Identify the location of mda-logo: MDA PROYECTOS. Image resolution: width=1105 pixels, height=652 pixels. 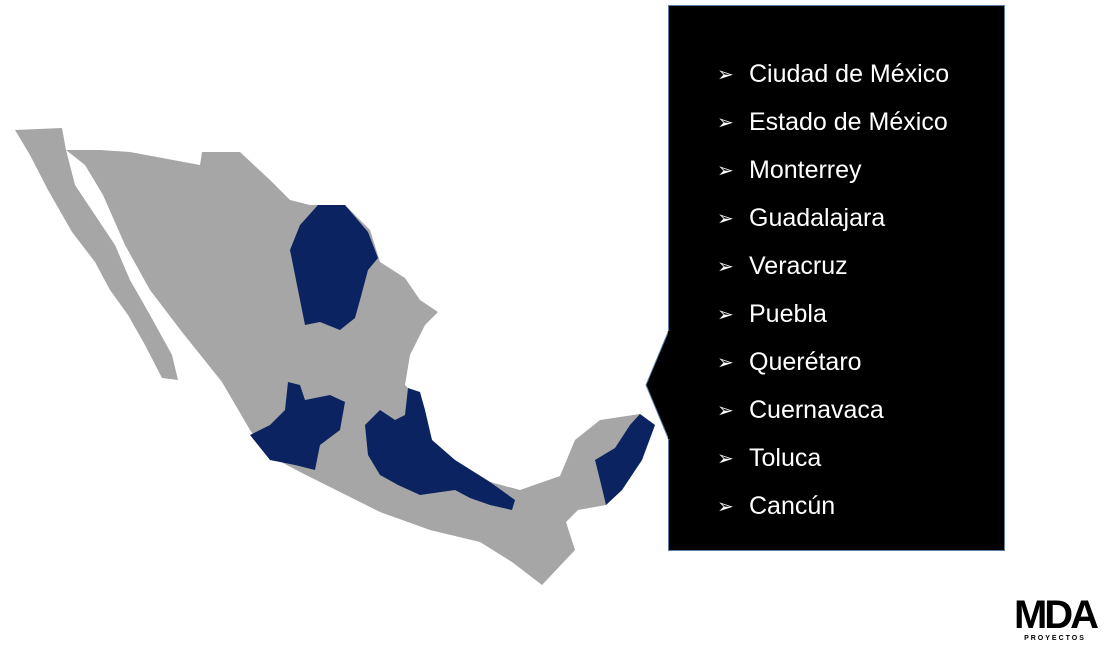
(1055, 618).